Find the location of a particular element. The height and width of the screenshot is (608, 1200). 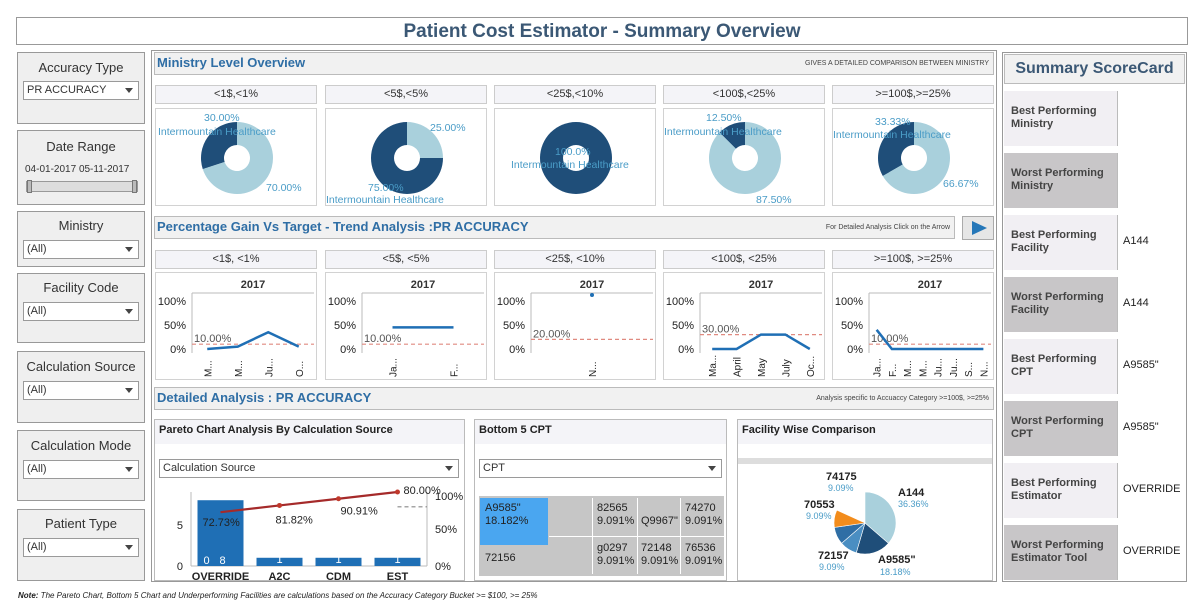

calculation-source-dropdown: (All) is located at coordinates (81, 390).